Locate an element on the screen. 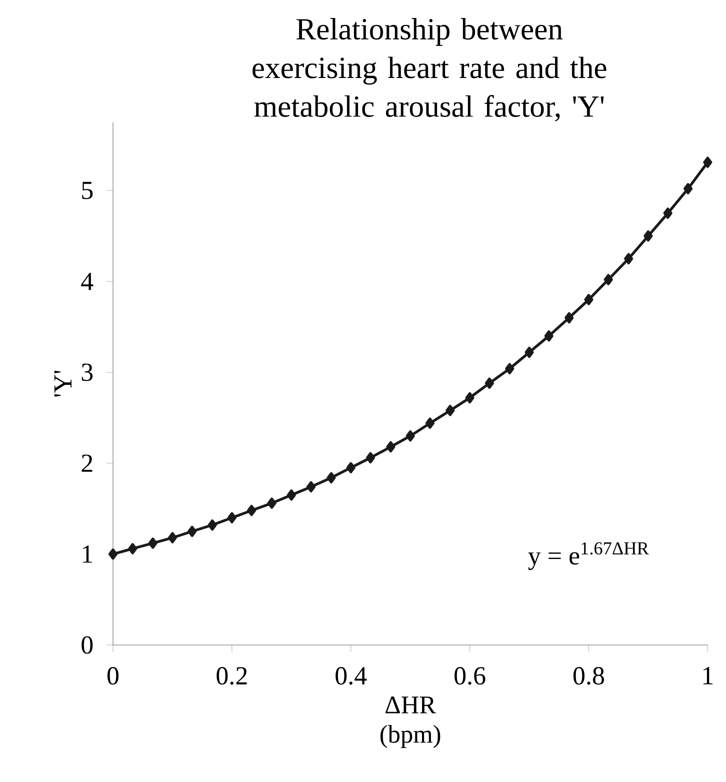  y-tick-label: 3 is located at coordinates (87, 373).